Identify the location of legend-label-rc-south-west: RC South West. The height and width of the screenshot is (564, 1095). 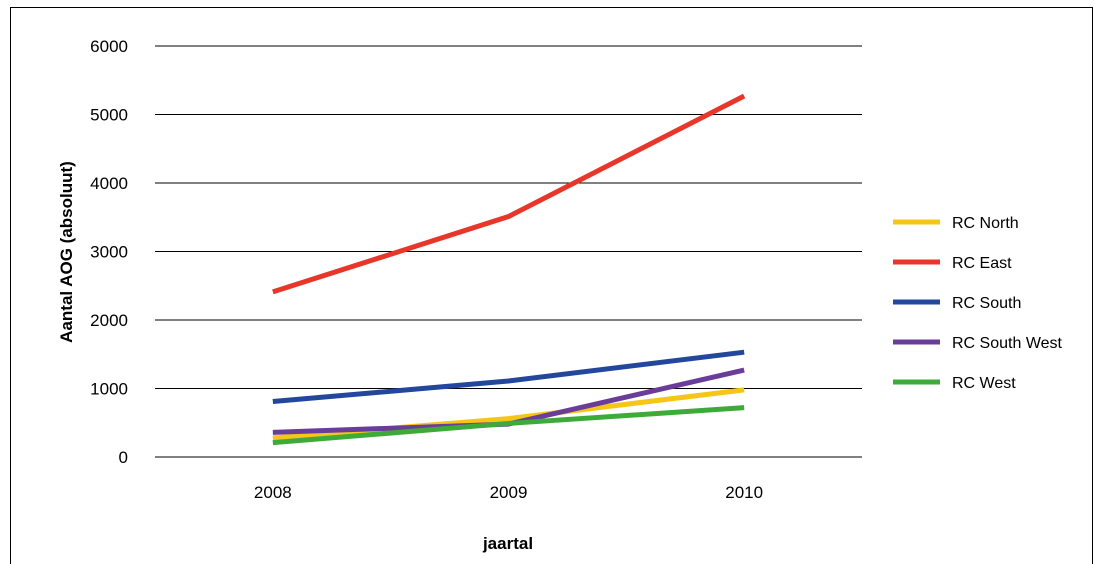
(1007, 343).